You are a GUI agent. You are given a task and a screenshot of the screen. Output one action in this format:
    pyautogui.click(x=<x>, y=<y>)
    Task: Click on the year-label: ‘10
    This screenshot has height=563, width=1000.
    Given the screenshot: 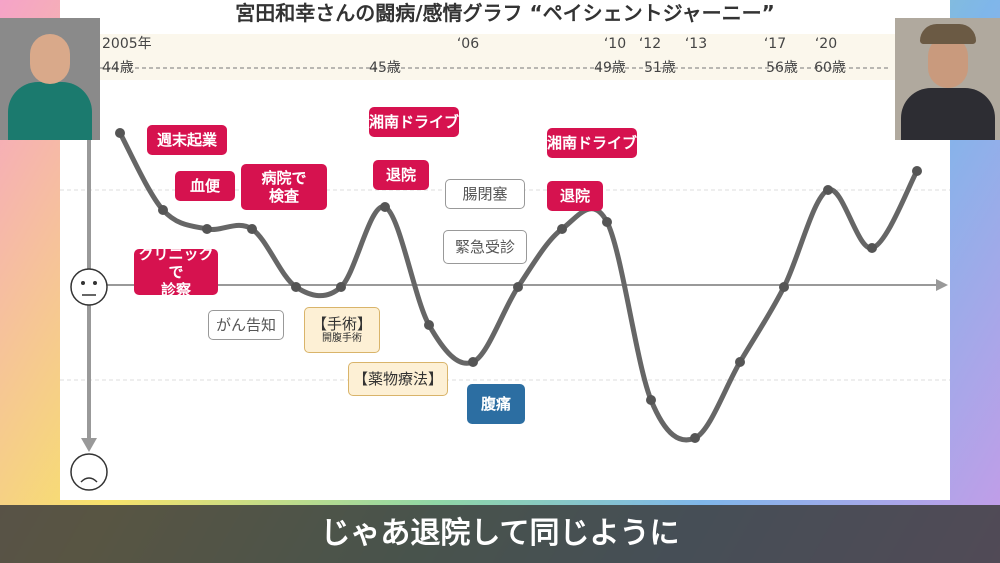 What is the action you would take?
    pyautogui.click(x=615, y=44)
    